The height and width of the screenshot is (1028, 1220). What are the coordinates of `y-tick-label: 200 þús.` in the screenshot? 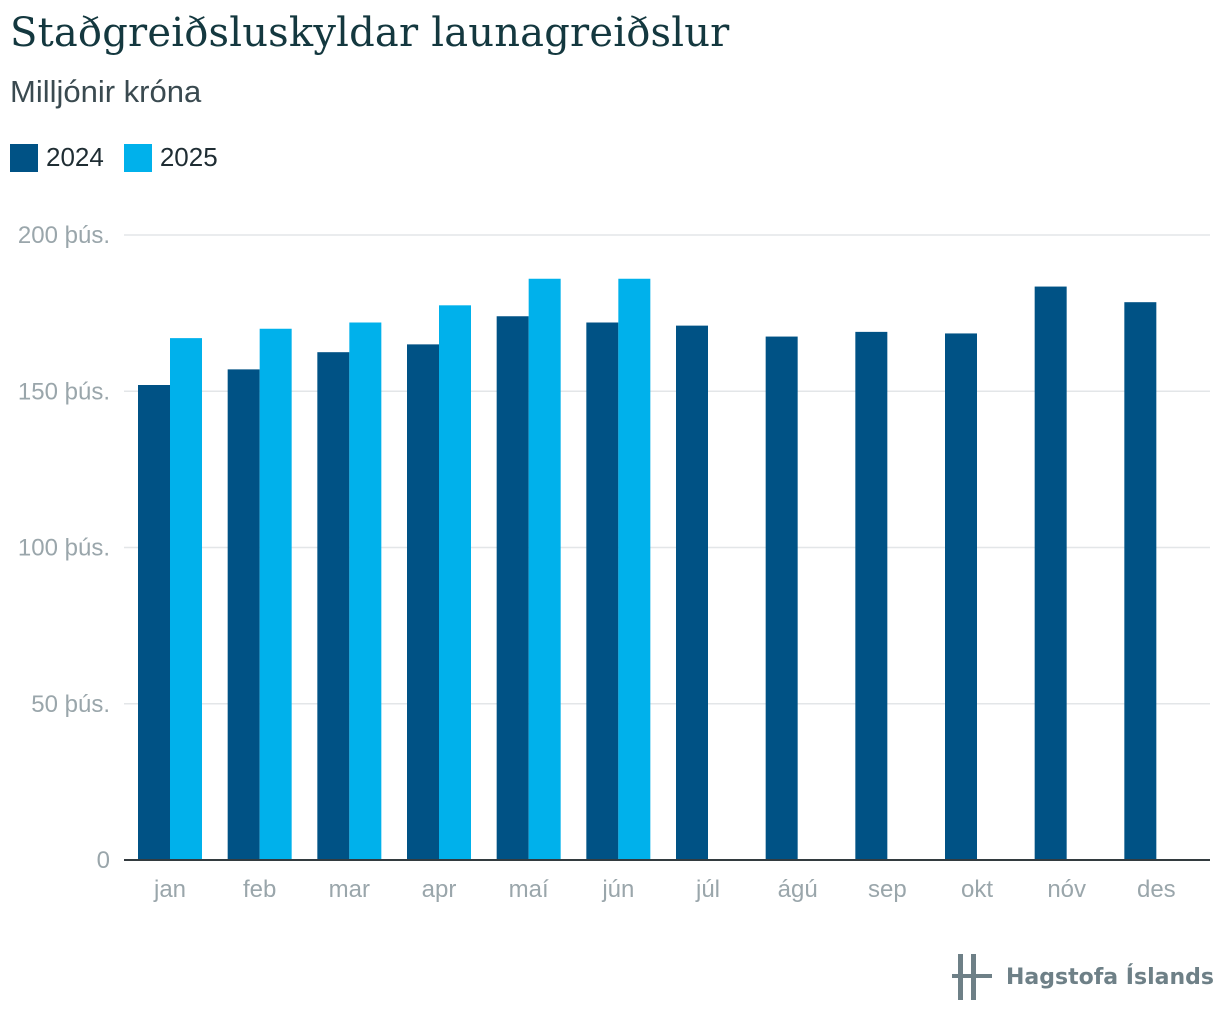 It's located at (64, 235).